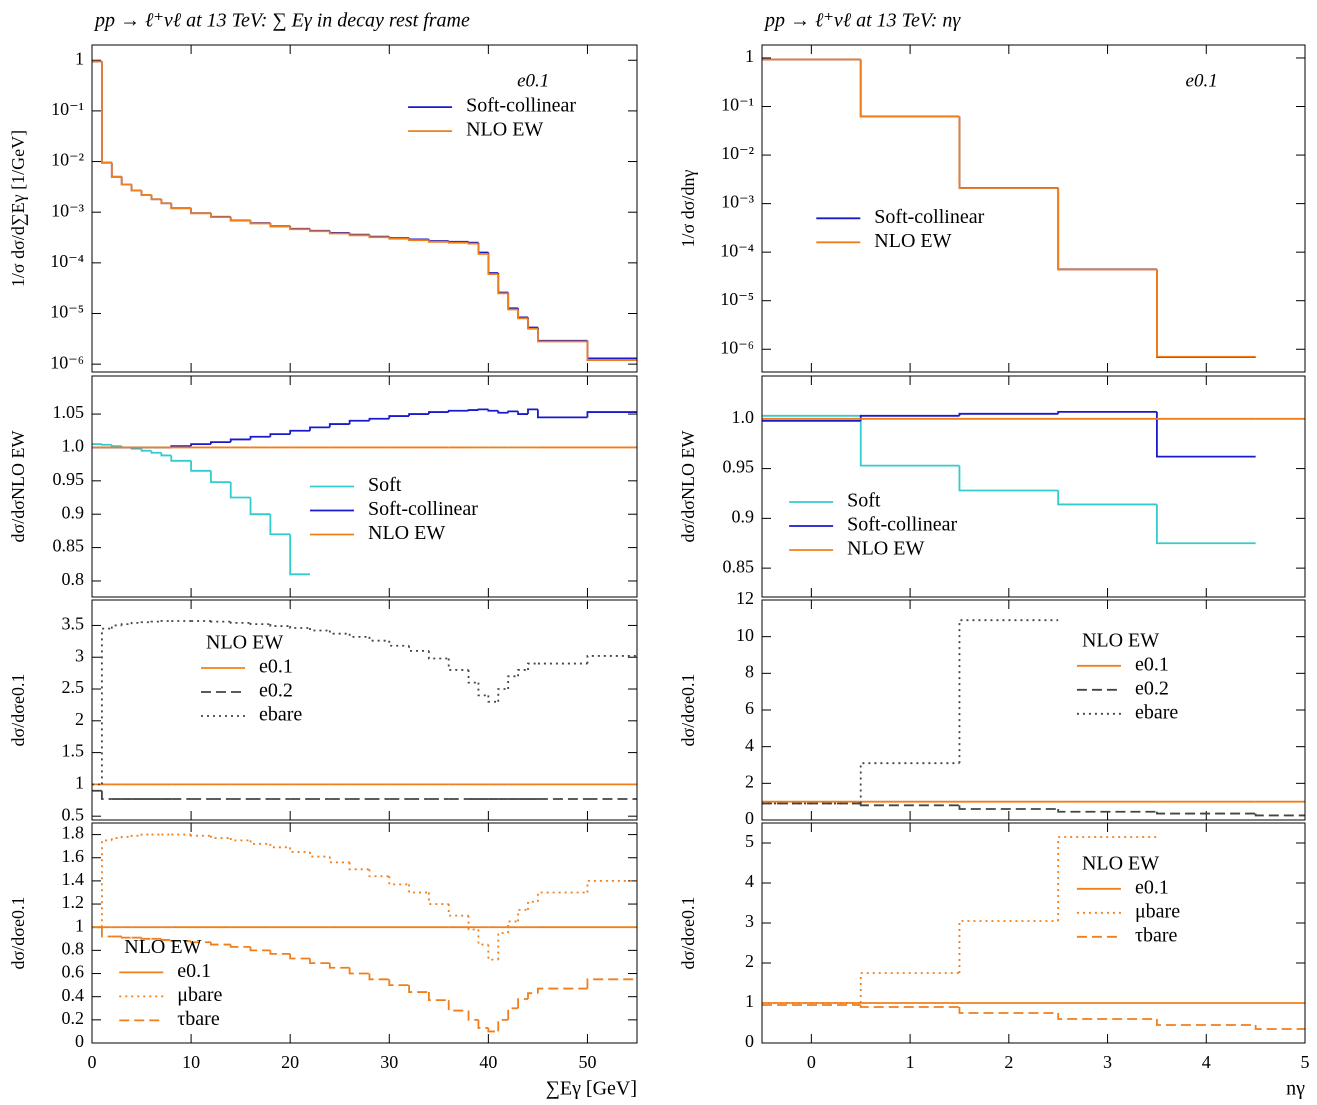 This screenshot has height=1105, width=1317. What do you see at coordinates (276, 691) in the screenshot?
I see `legend-label: e0.2` at bounding box center [276, 691].